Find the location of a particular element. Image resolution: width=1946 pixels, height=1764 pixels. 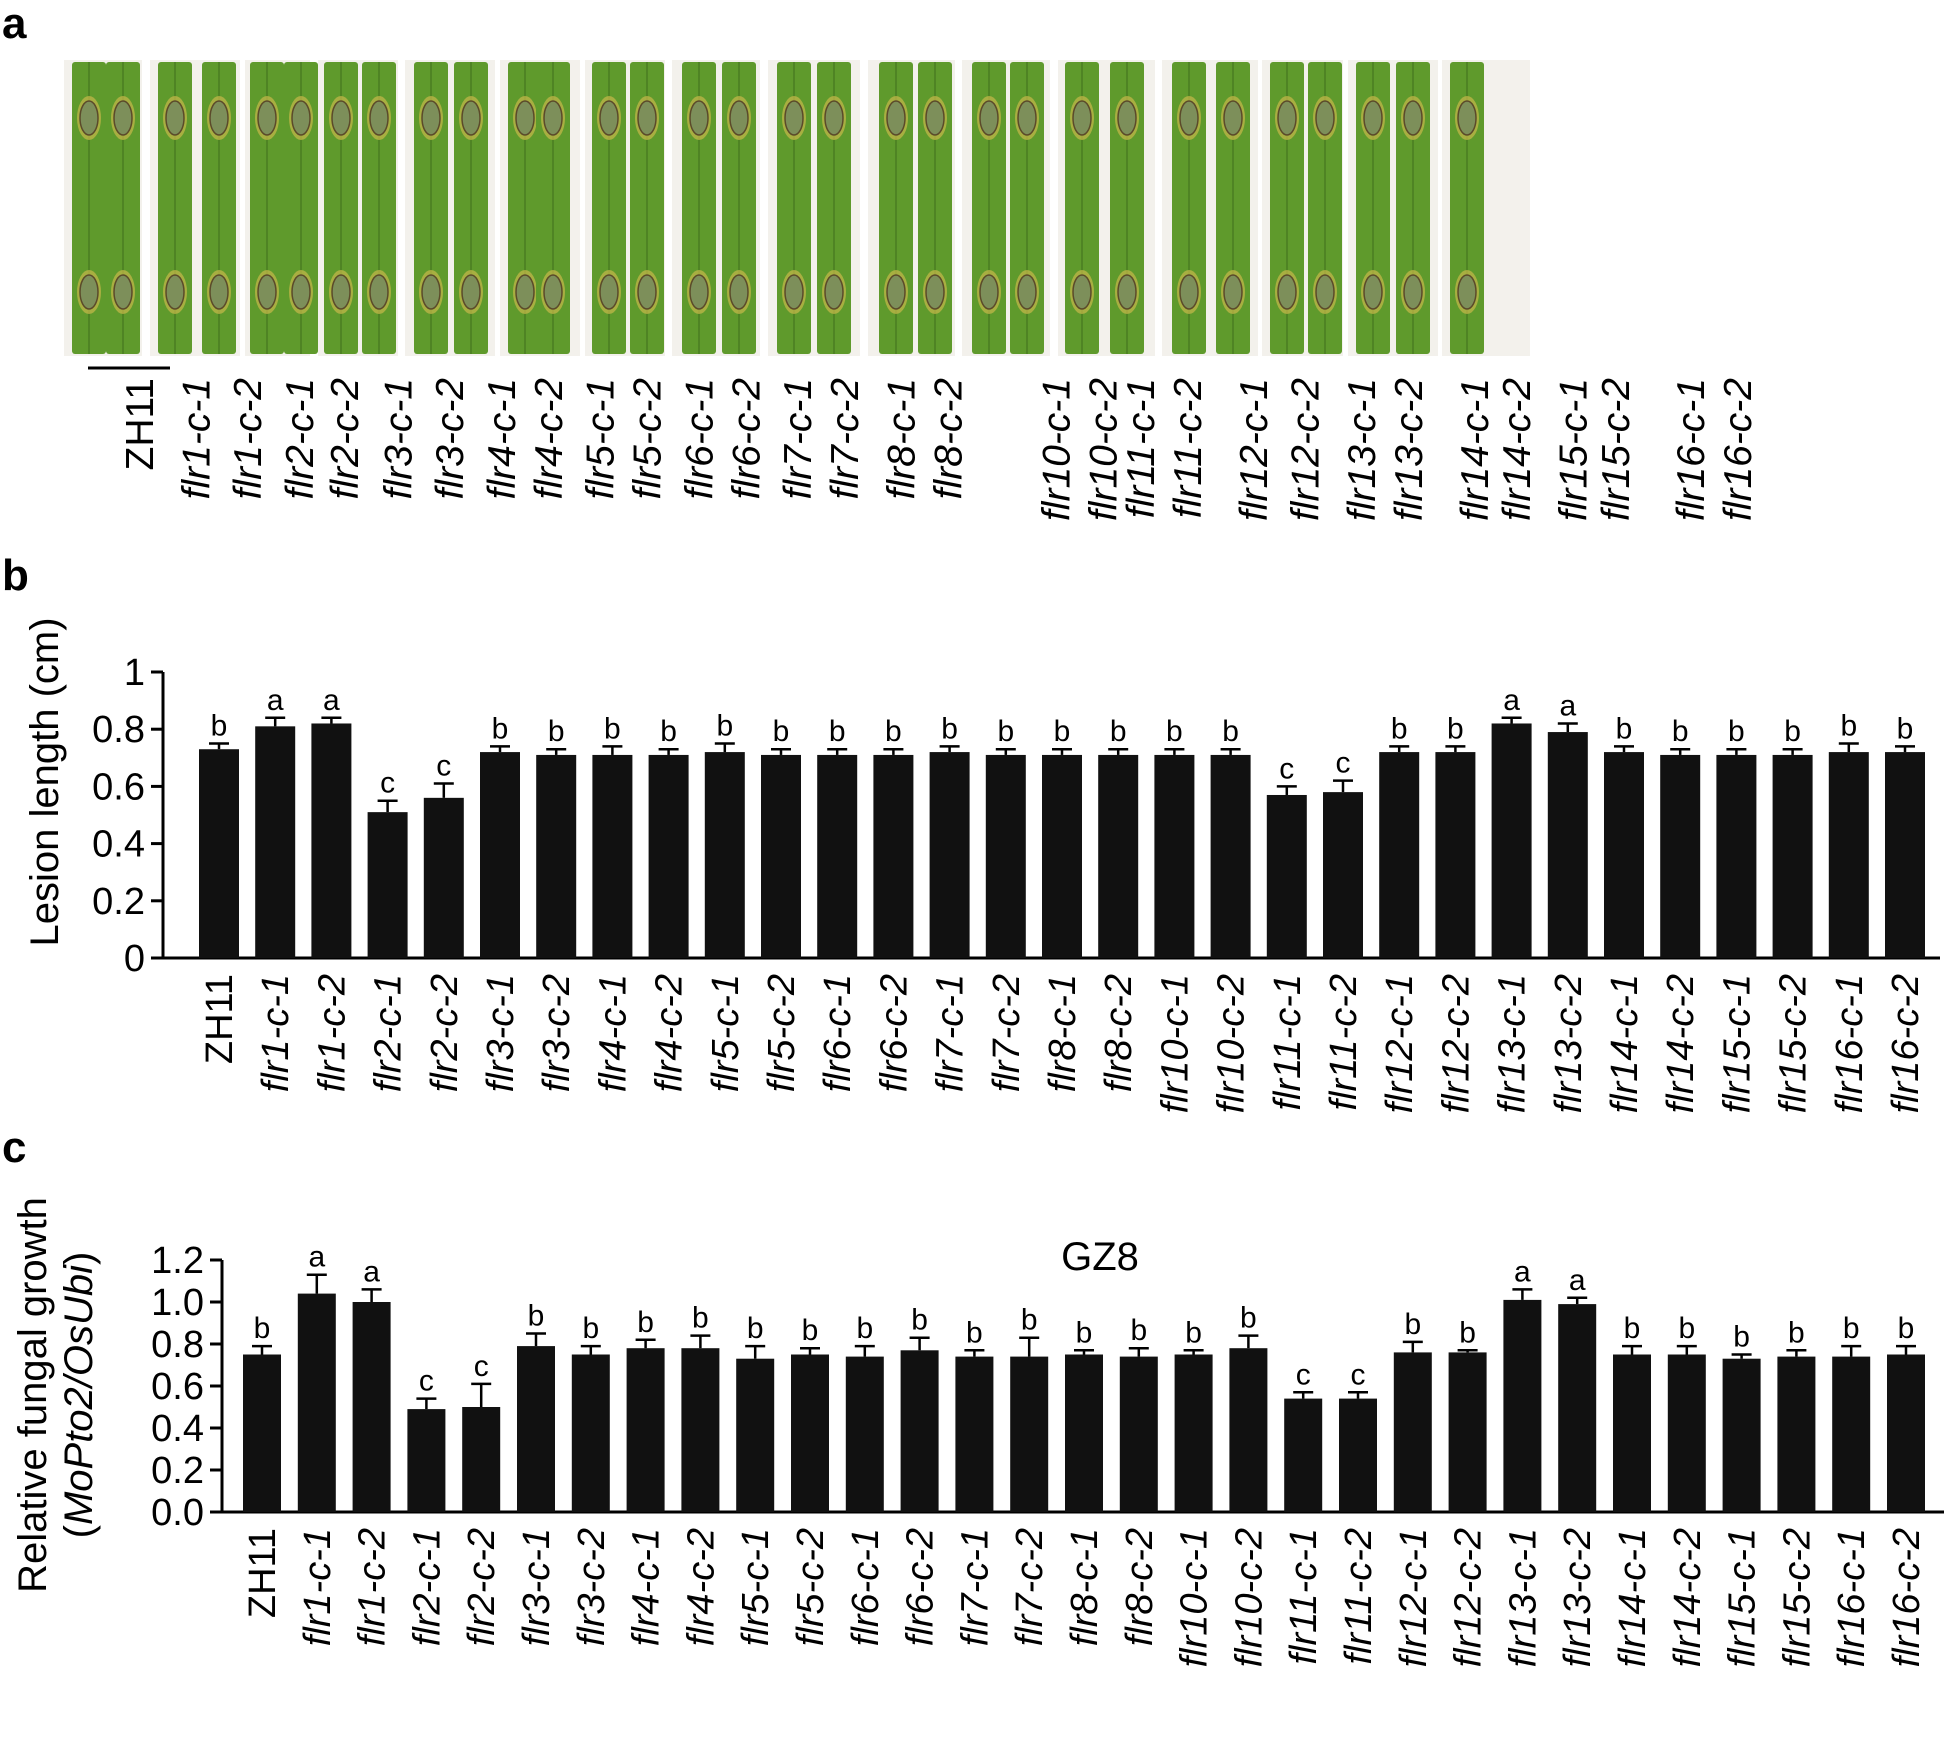

category-label: flr6-c-2 is located at coordinates (921, 1587).